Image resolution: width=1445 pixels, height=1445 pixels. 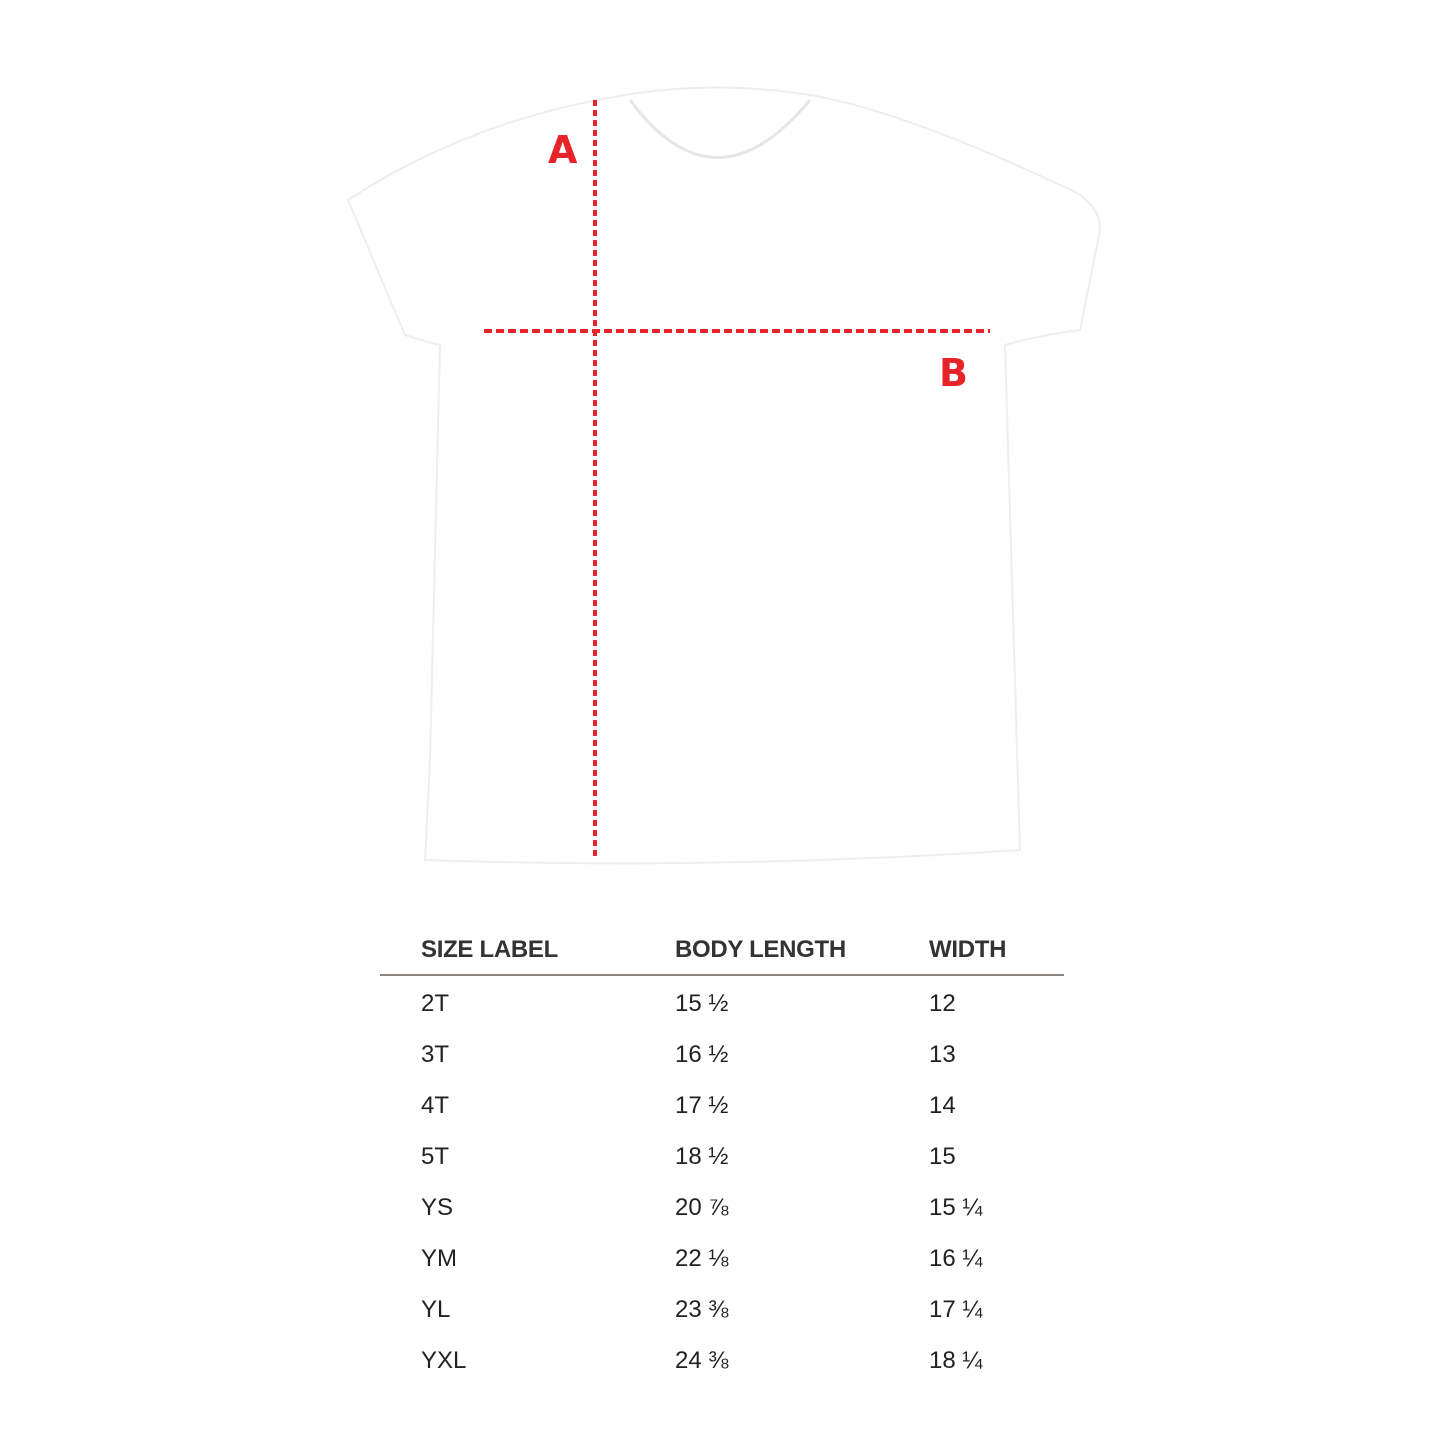 I want to click on cell-width: 12, so click(x=942, y=1003).